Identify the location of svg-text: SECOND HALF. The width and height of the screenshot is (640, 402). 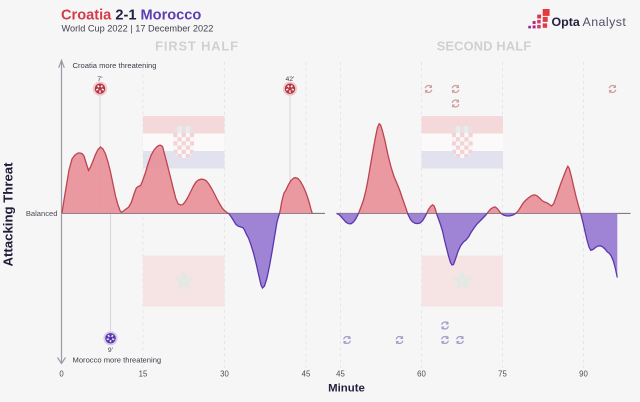
(484, 46).